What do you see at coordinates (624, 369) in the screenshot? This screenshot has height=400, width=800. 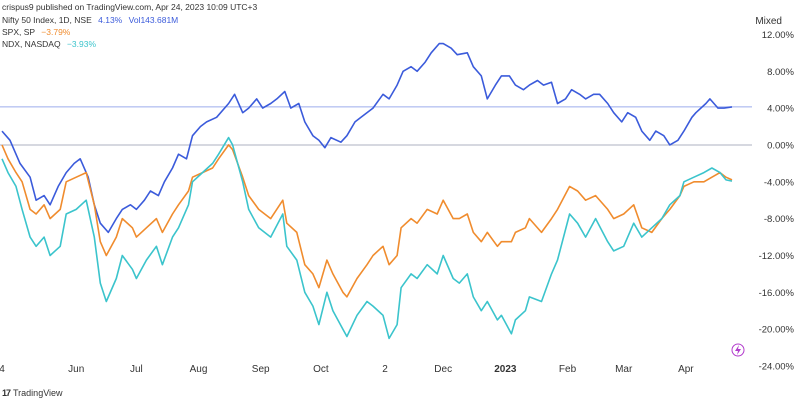 I see `x-tick-label: Mar` at bounding box center [624, 369].